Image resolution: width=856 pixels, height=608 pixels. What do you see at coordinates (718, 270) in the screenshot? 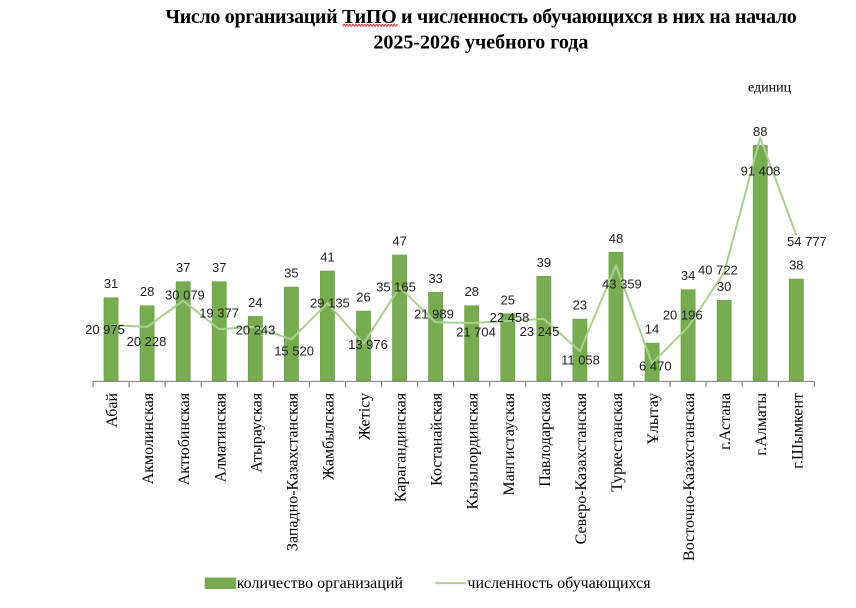
I see `svg-text: 40 722` at bounding box center [718, 270].